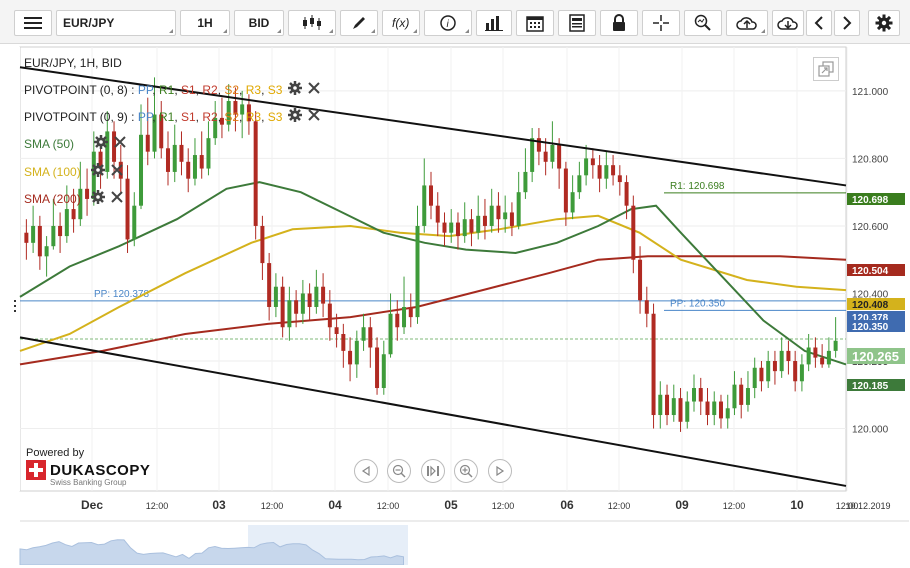  What do you see at coordinates (826, 69) in the screenshot?
I see `maximize-button` at bounding box center [826, 69].